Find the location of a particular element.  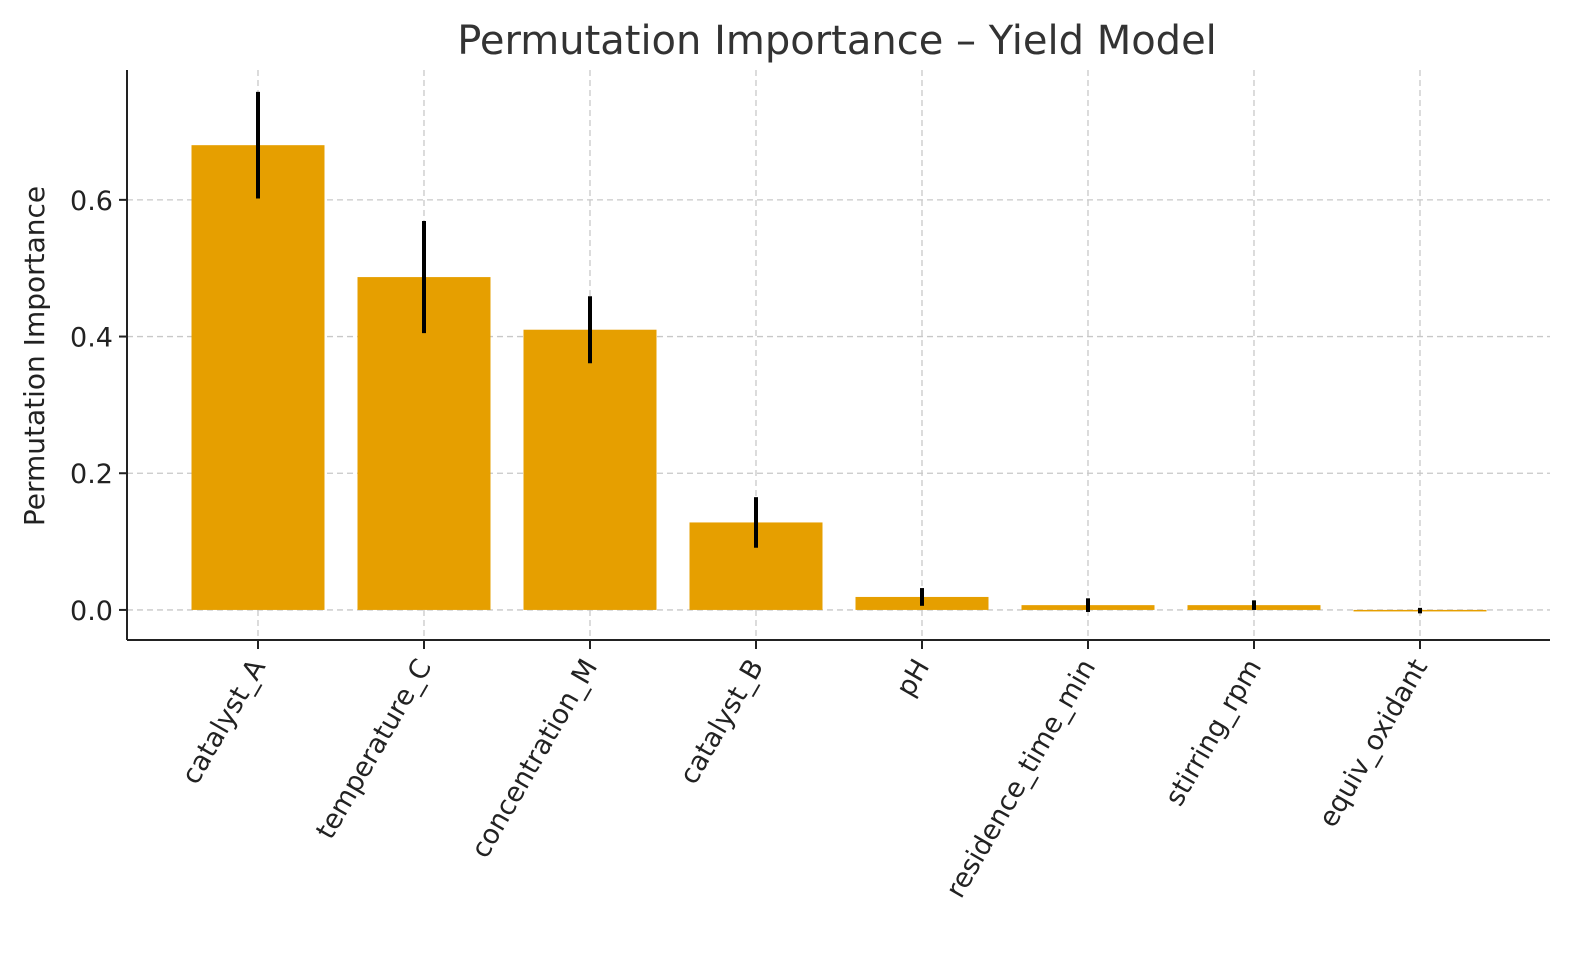

x-tick-label: equiv_oxidant is located at coordinates (1373, 743).